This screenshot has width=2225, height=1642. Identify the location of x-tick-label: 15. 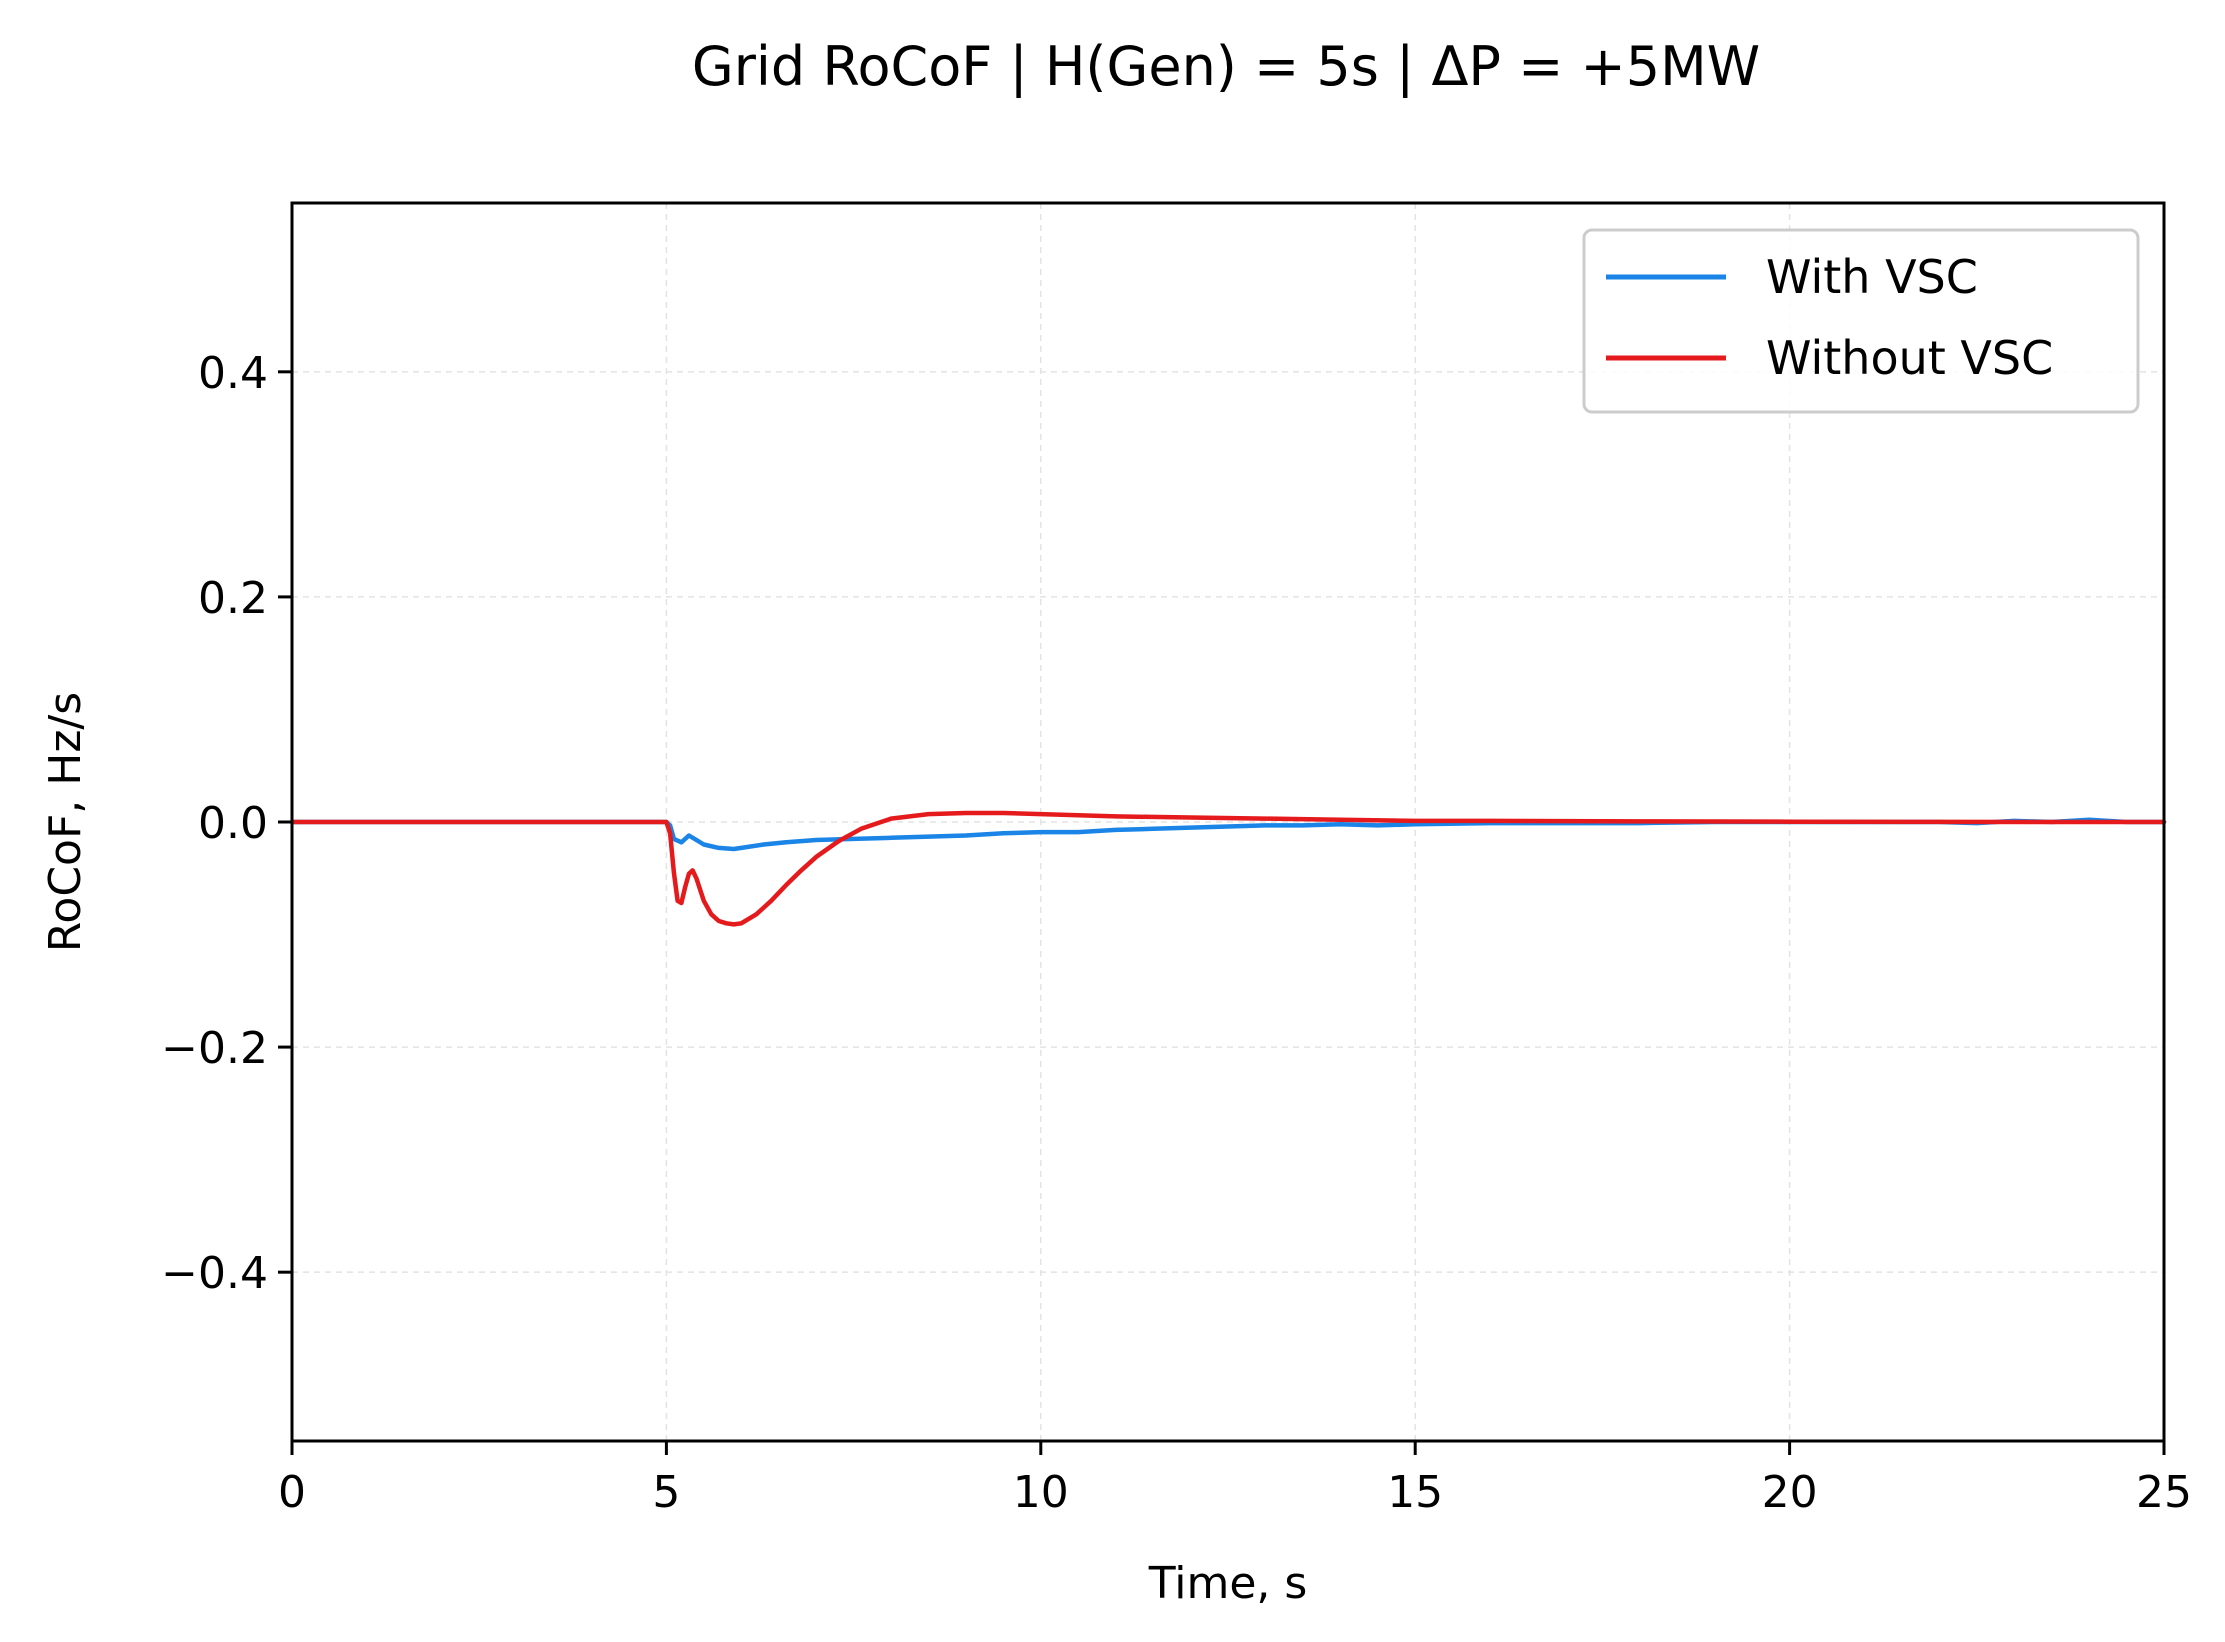
(1415, 1492).